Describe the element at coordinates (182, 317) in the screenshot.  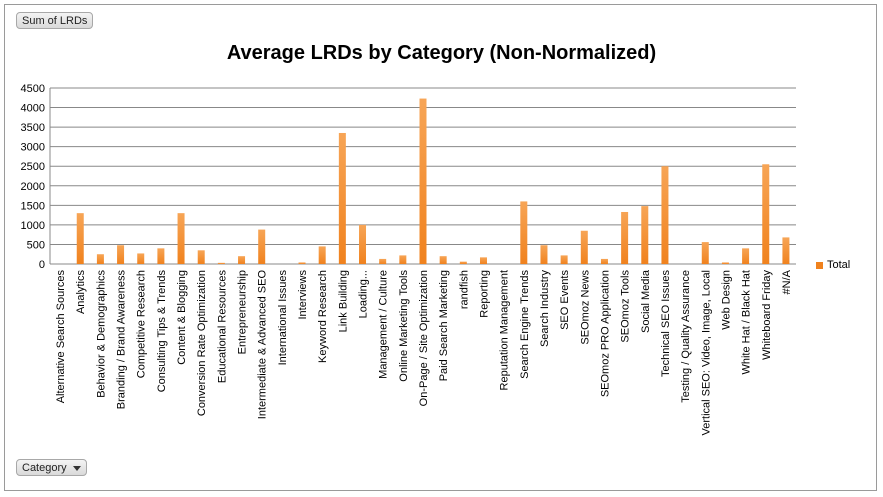
I see `x-tick-label: Content & Blogging` at that location.